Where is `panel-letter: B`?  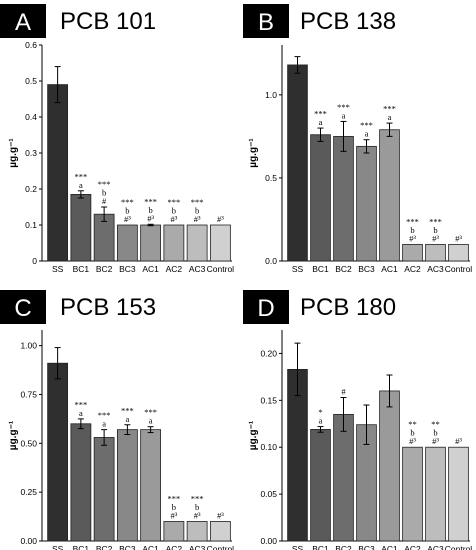 panel-letter: B is located at coordinates (266, 22).